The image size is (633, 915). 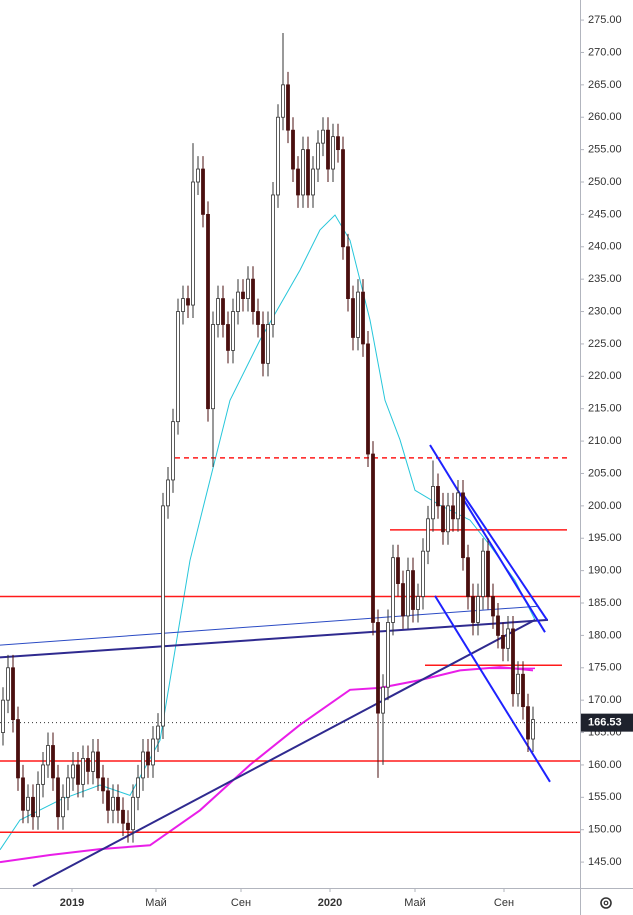 I want to click on gear-center, so click(x=606, y=903).